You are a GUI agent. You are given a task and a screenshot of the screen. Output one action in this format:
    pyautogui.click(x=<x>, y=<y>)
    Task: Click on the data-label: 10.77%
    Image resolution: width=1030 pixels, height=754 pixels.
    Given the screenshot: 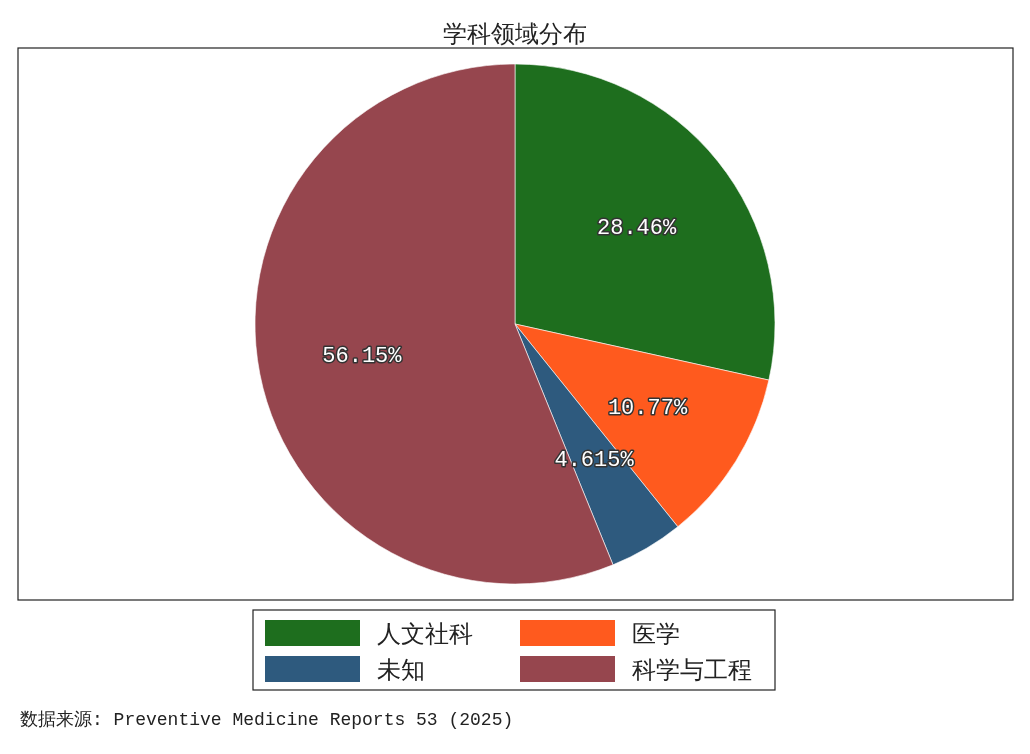 What is the action you would take?
    pyautogui.click(x=647, y=409)
    